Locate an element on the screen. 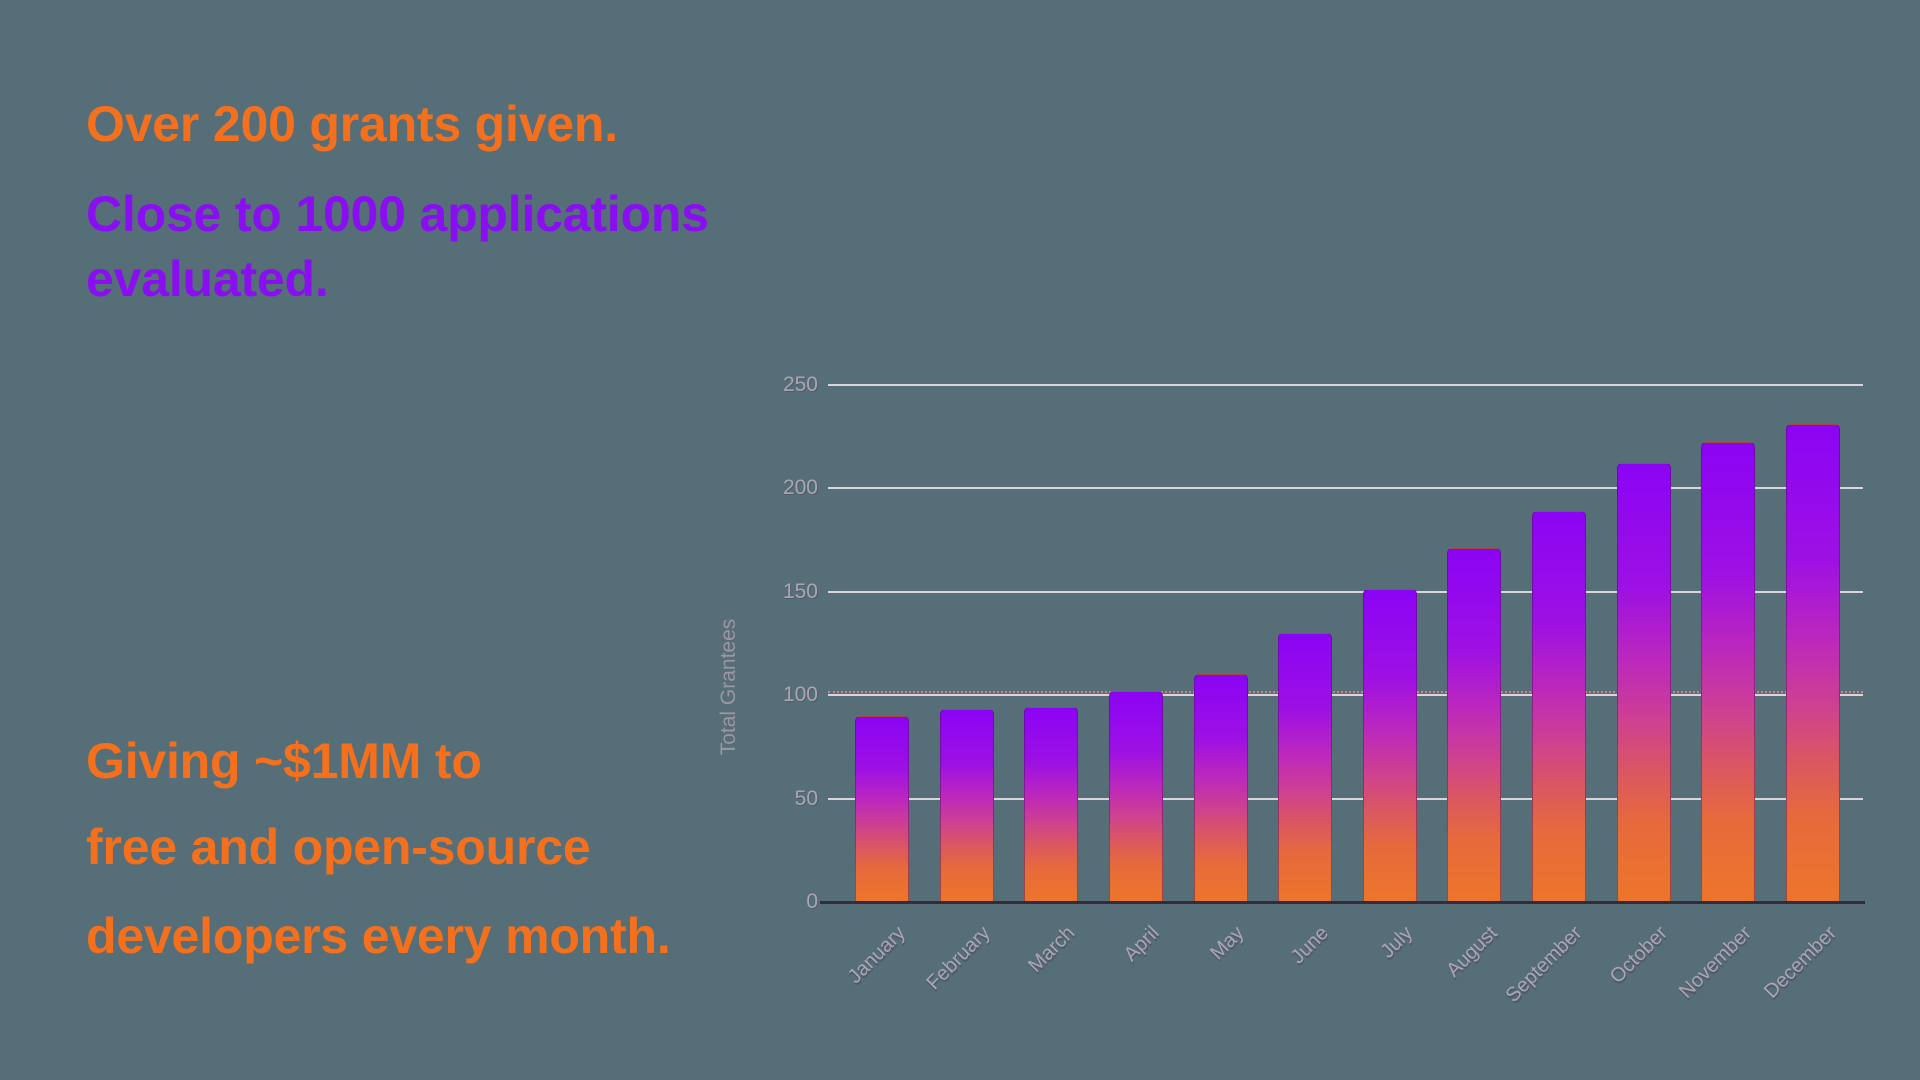  bar-december is located at coordinates (1813, 663).